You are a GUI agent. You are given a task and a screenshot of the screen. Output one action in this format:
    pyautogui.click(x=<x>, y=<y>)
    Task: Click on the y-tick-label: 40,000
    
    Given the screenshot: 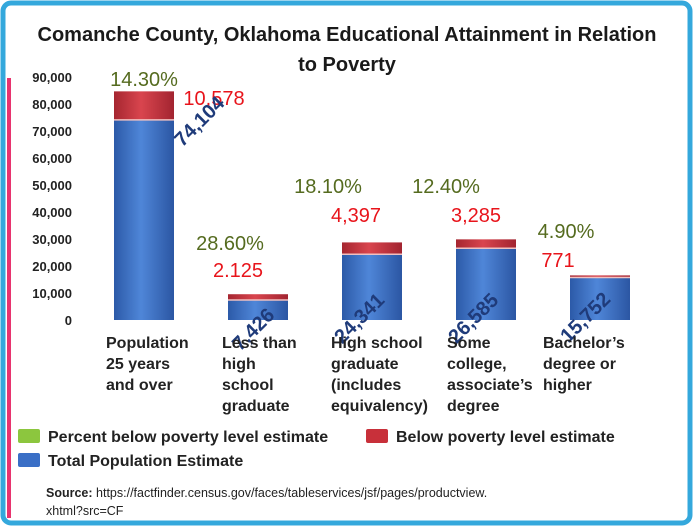 What is the action you would take?
    pyautogui.click(x=52, y=212)
    